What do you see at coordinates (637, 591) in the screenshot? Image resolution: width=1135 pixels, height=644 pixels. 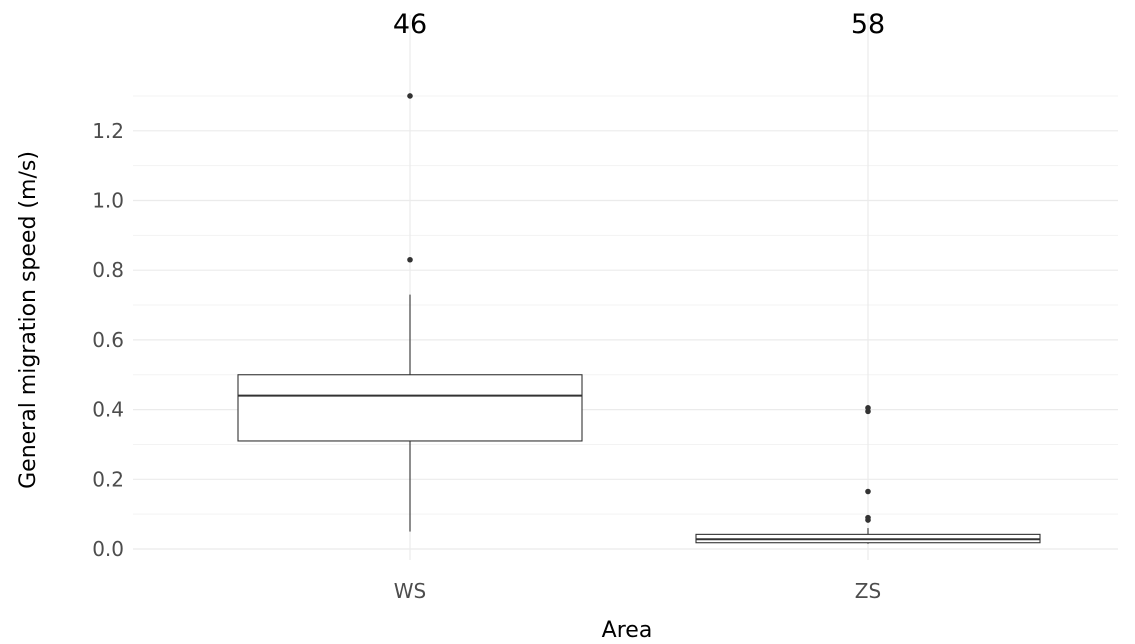 I see `x-axis-ticks: WS ZS` at bounding box center [637, 591].